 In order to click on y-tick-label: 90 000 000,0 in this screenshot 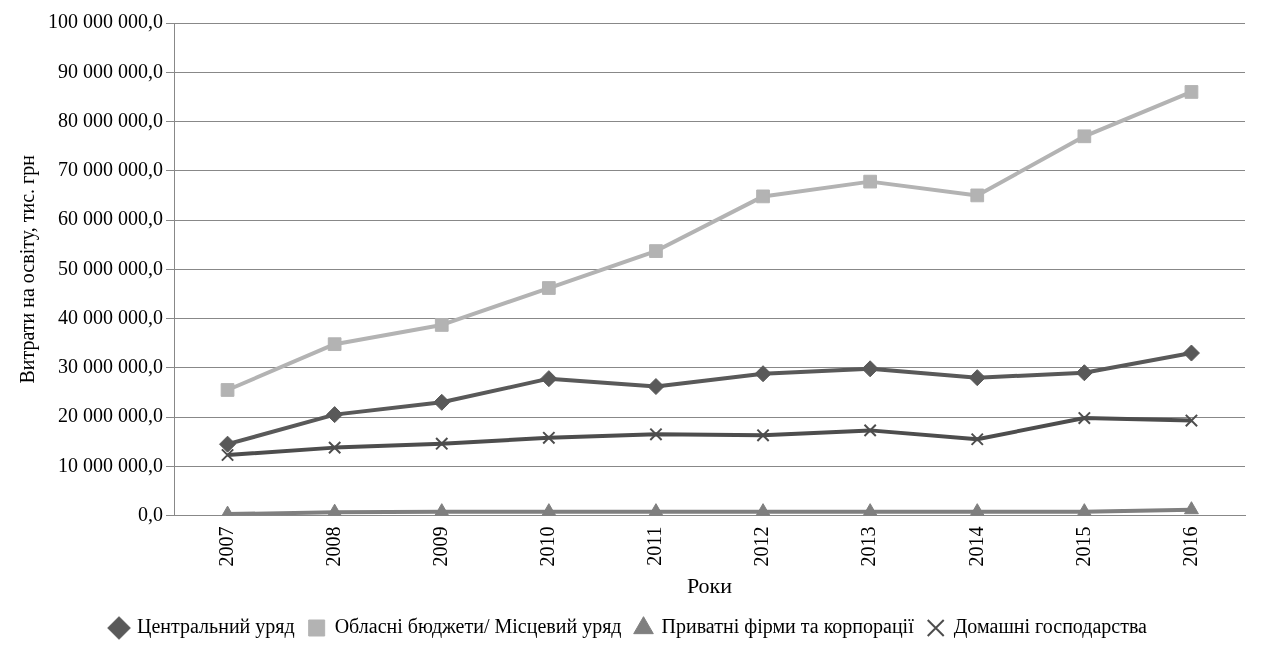, I will do `click(110, 70)`.